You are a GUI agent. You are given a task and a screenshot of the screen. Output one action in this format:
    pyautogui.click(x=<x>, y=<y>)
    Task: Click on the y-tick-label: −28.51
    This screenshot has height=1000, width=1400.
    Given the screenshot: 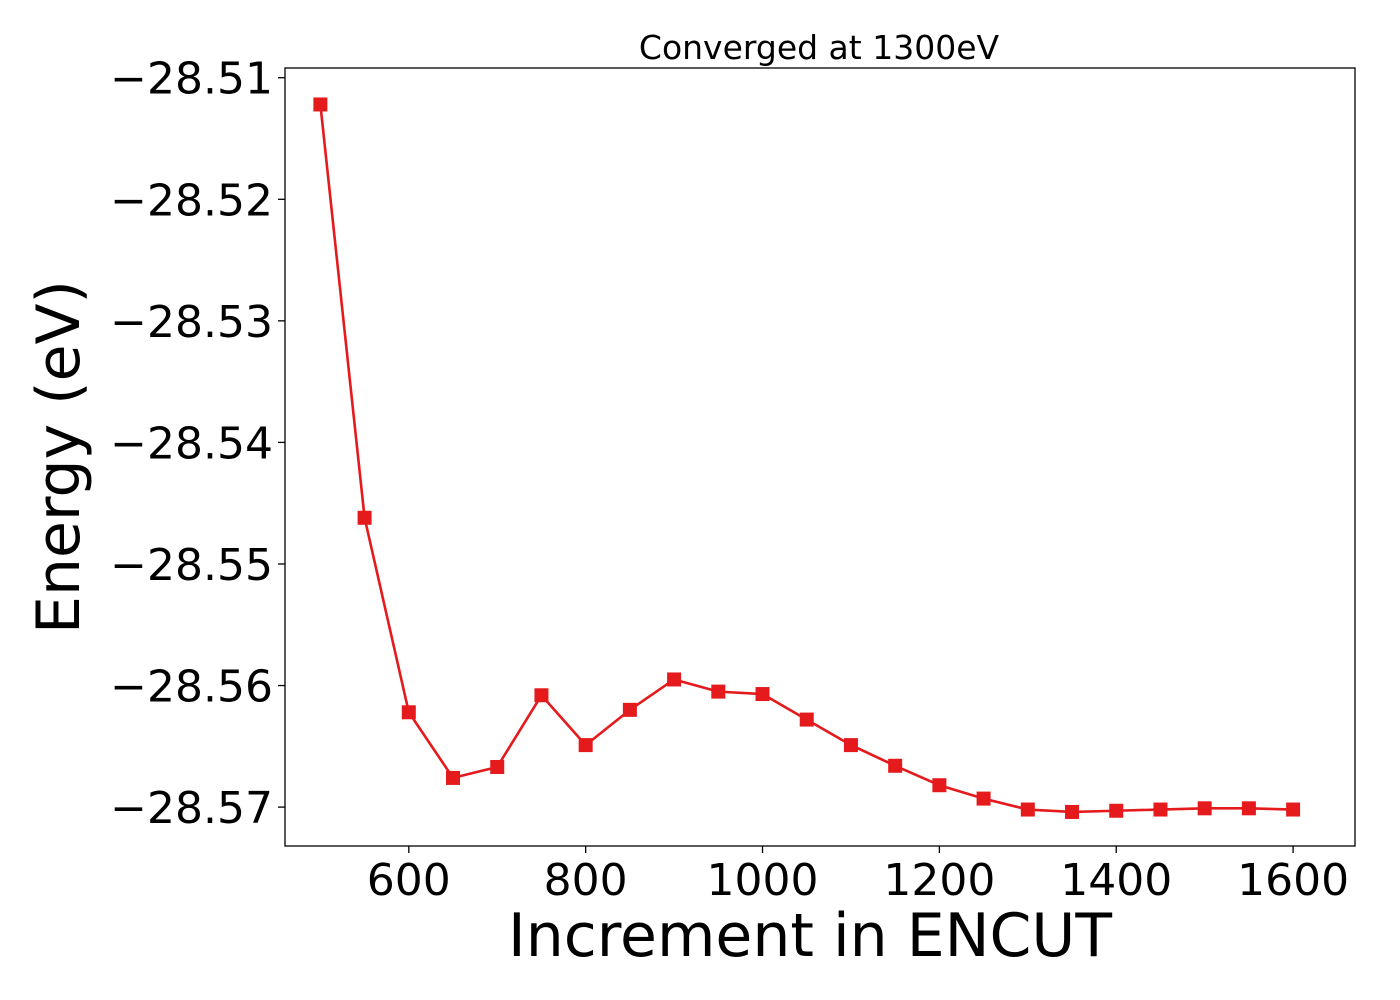 What is the action you would take?
    pyautogui.click(x=191, y=79)
    